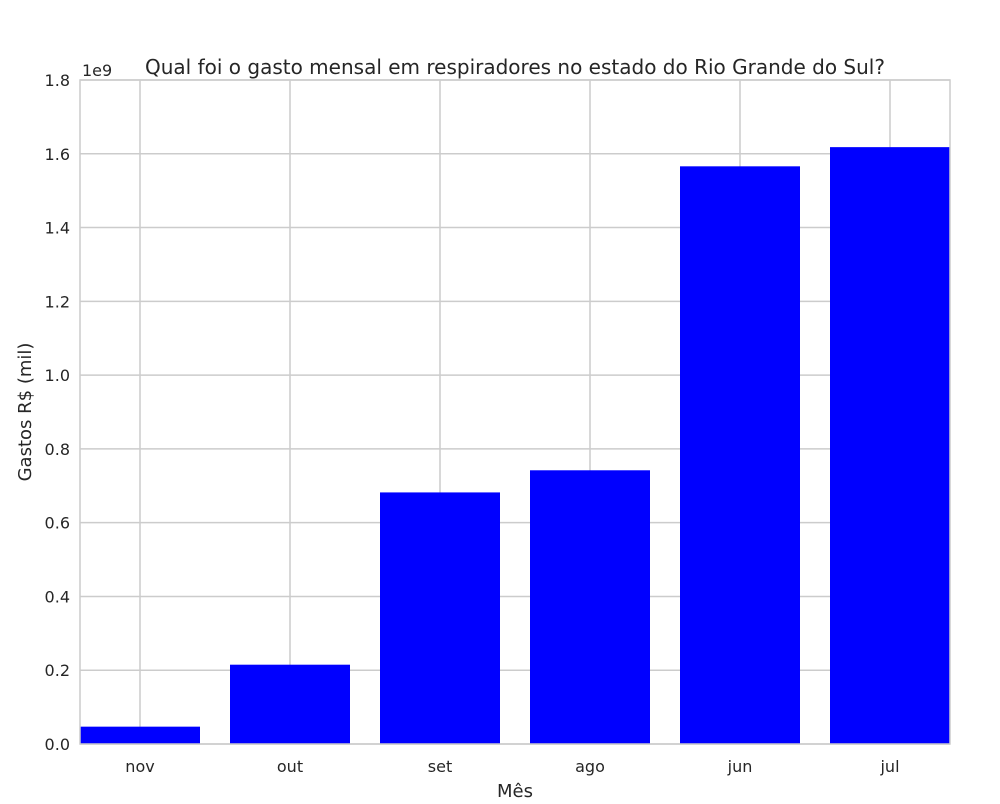  Describe the element at coordinates (890, 446) in the screenshot. I see `bar-jul` at that location.